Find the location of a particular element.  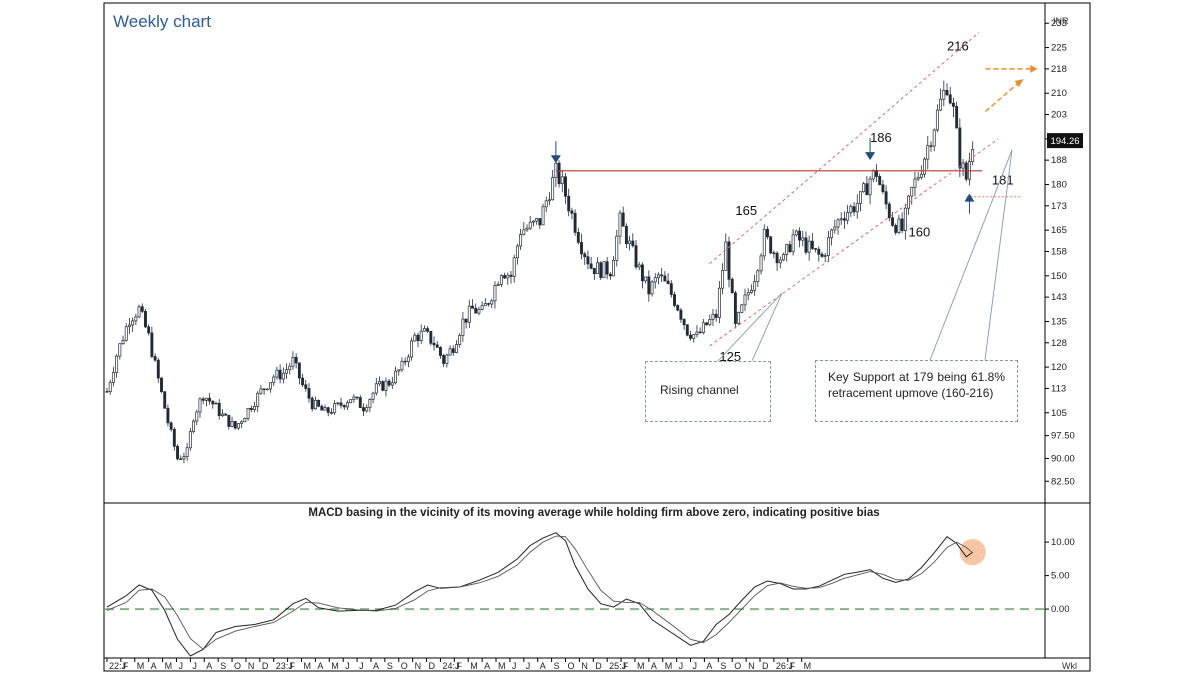

time-tick-label: 22:J is located at coordinates (117, 666).